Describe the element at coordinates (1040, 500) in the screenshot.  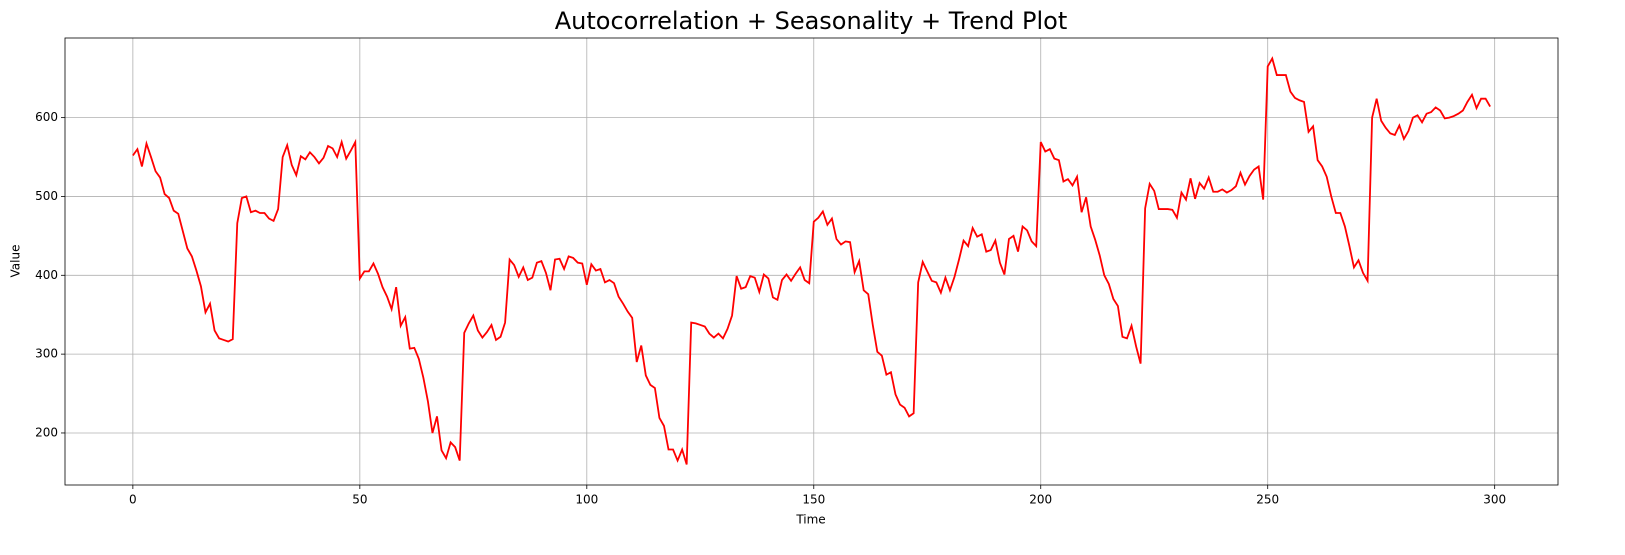
I see `x-tick-label: 200` at that location.